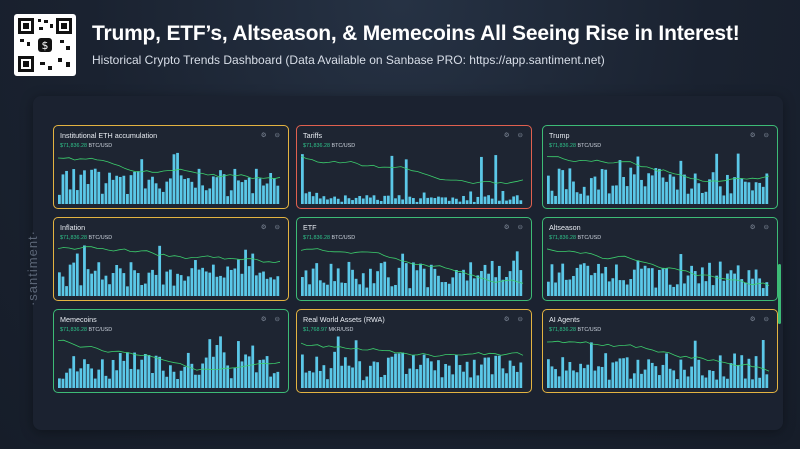 The image size is (800, 449). What do you see at coordinates (779, 294) in the screenshot?
I see `scrollbar` at bounding box center [779, 294].